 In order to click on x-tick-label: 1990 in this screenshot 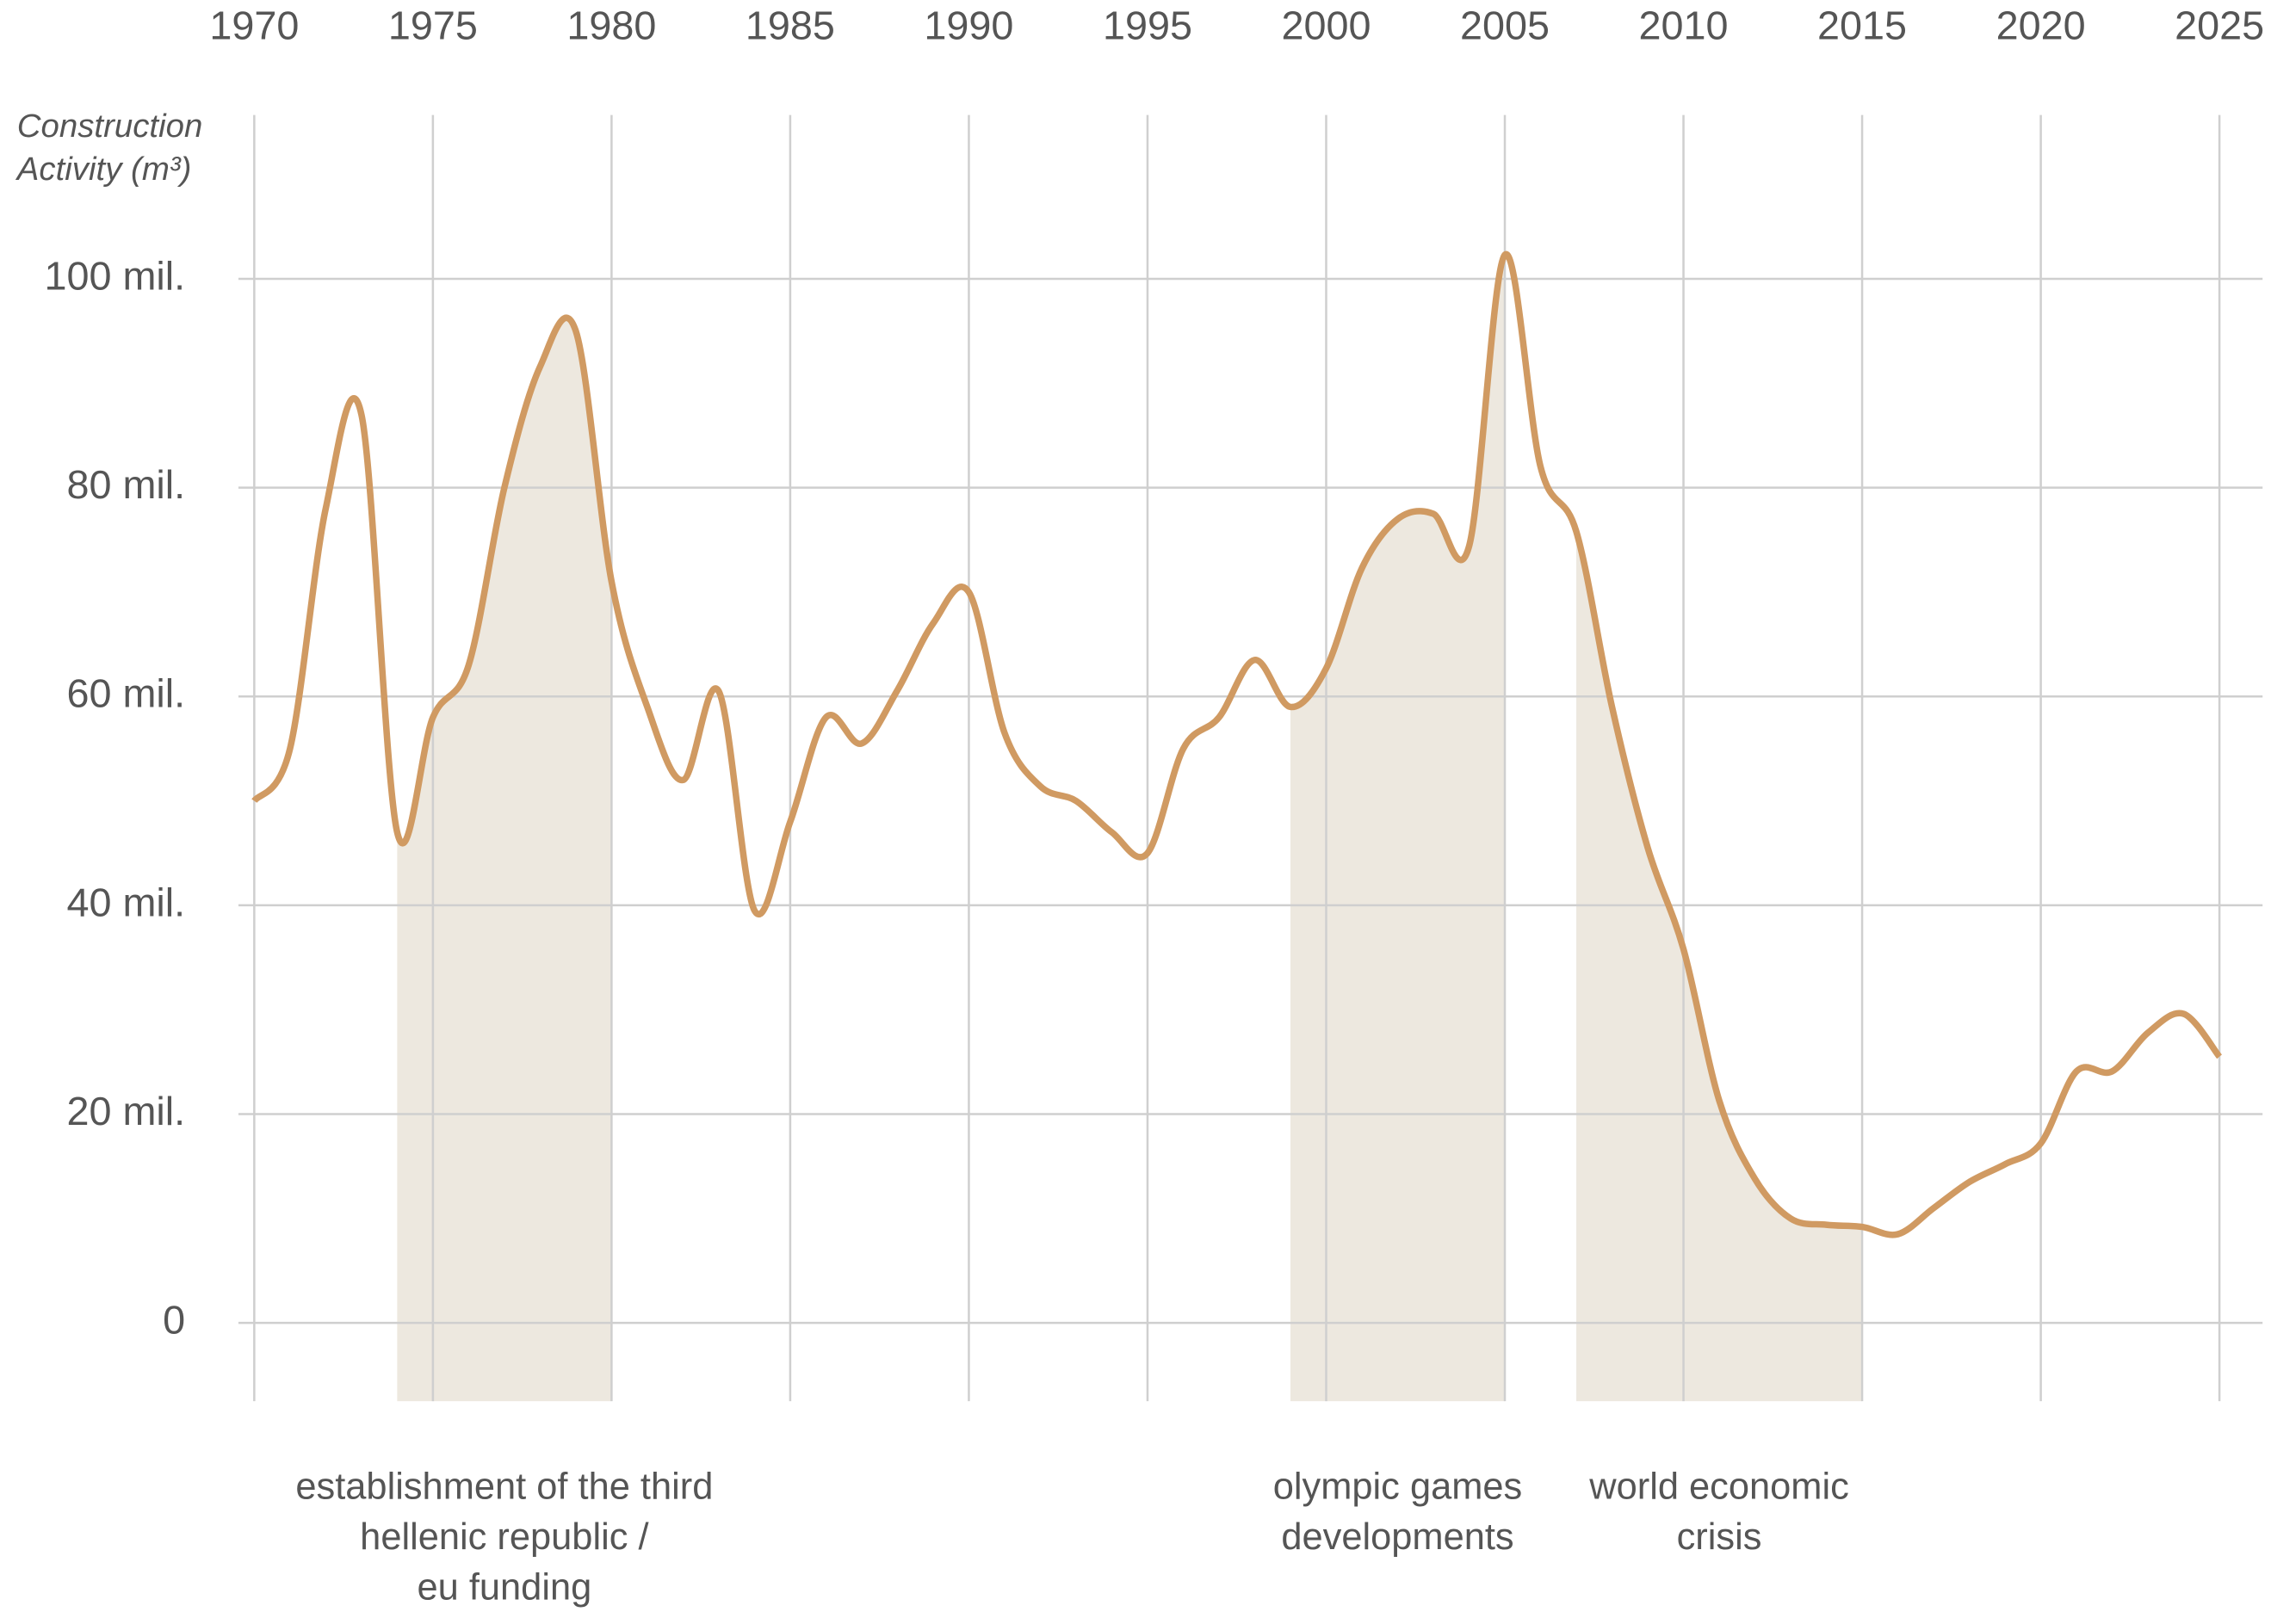, I will do `click(968, 25)`.